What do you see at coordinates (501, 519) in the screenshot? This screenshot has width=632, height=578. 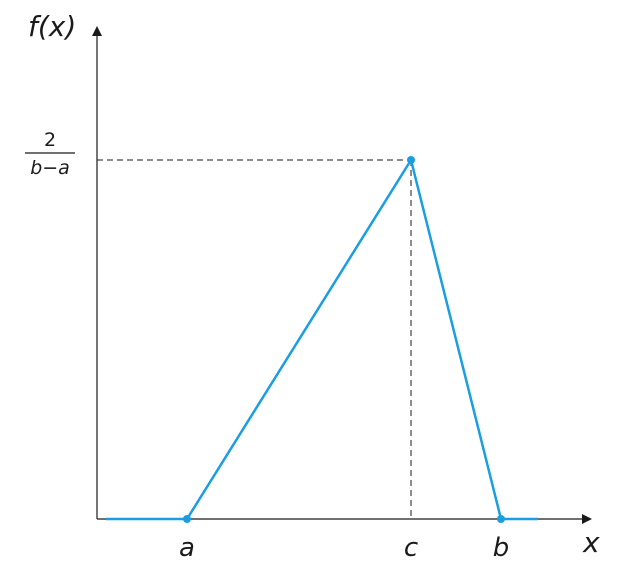 I see `point-b` at bounding box center [501, 519].